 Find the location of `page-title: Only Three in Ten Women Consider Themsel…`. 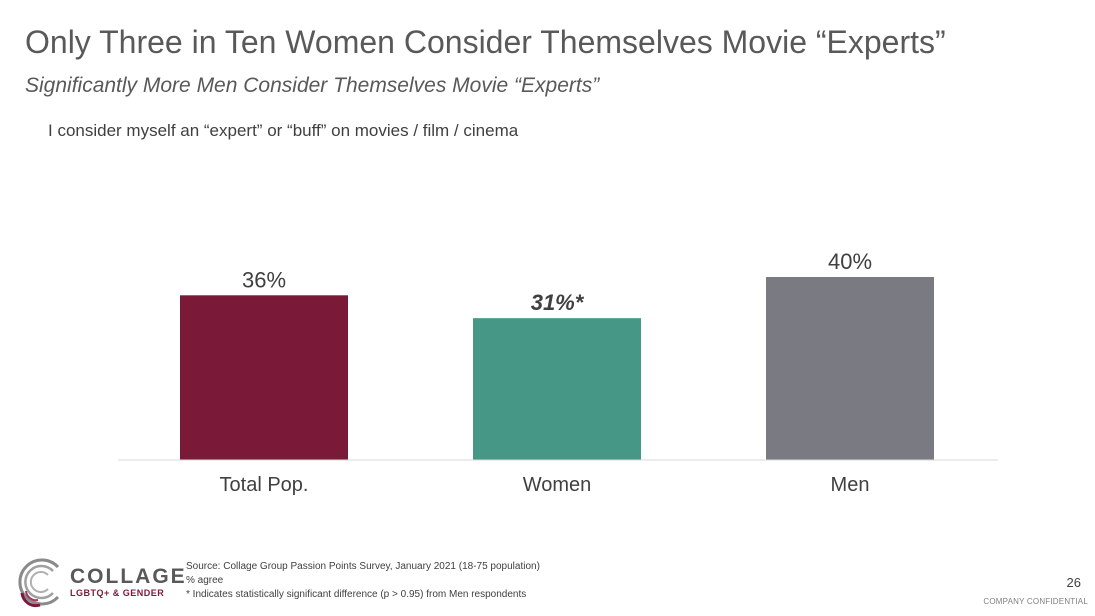

page-title: Only Three in Ten Women Consider Themsel… is located at coordinates (485, 42).